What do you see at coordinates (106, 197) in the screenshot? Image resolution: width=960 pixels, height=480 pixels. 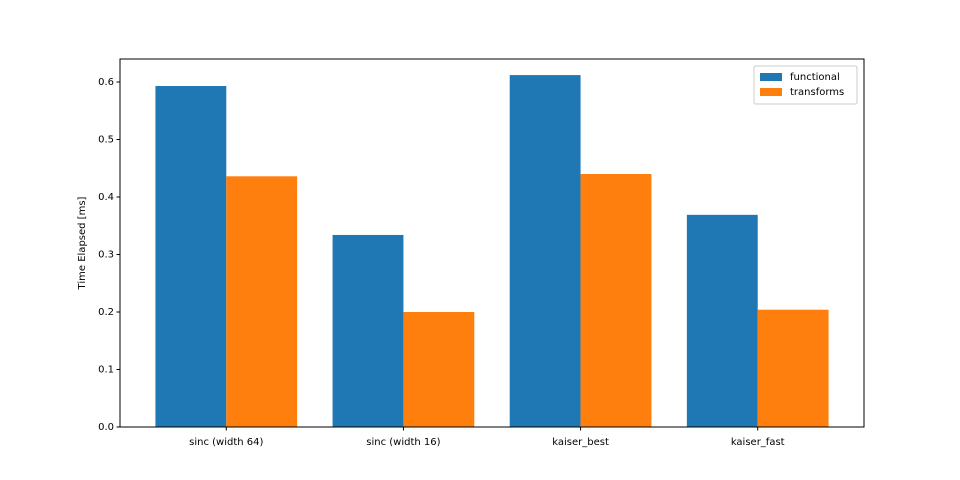 I see `y-tick-label: 0.4` at bounding box center [106, 197].